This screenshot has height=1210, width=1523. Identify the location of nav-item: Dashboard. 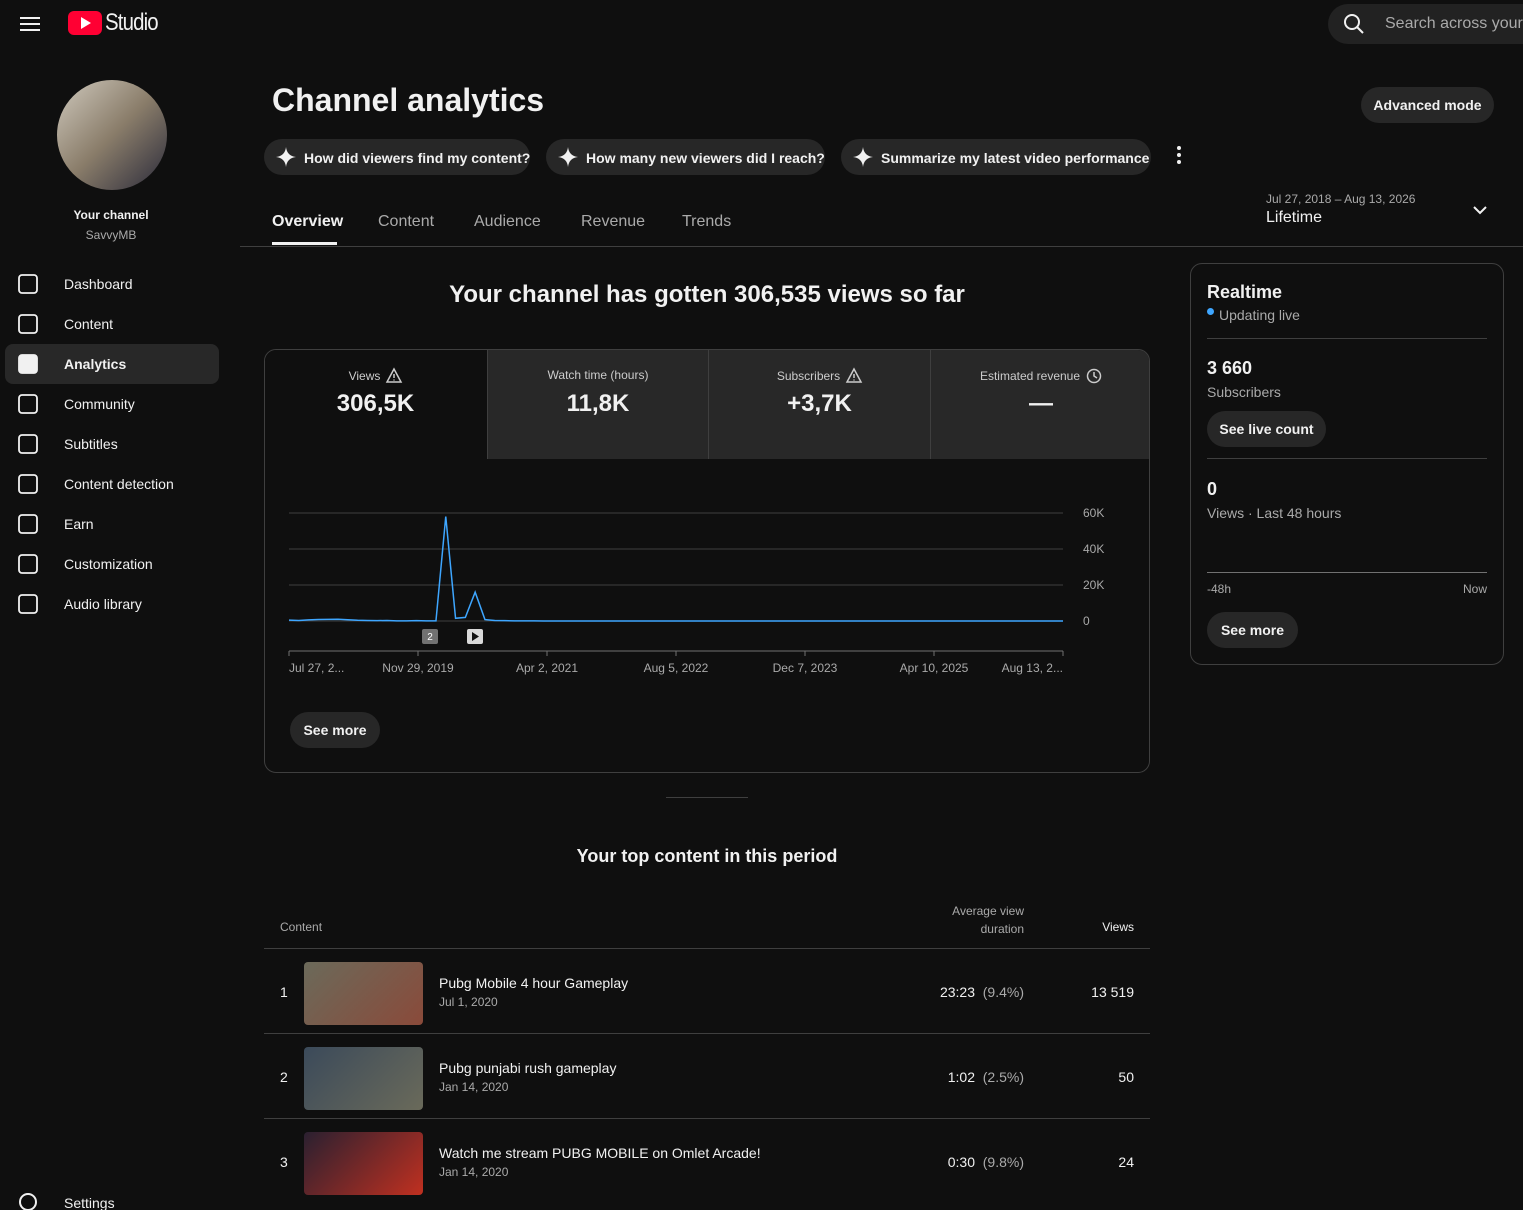
(112, 284).